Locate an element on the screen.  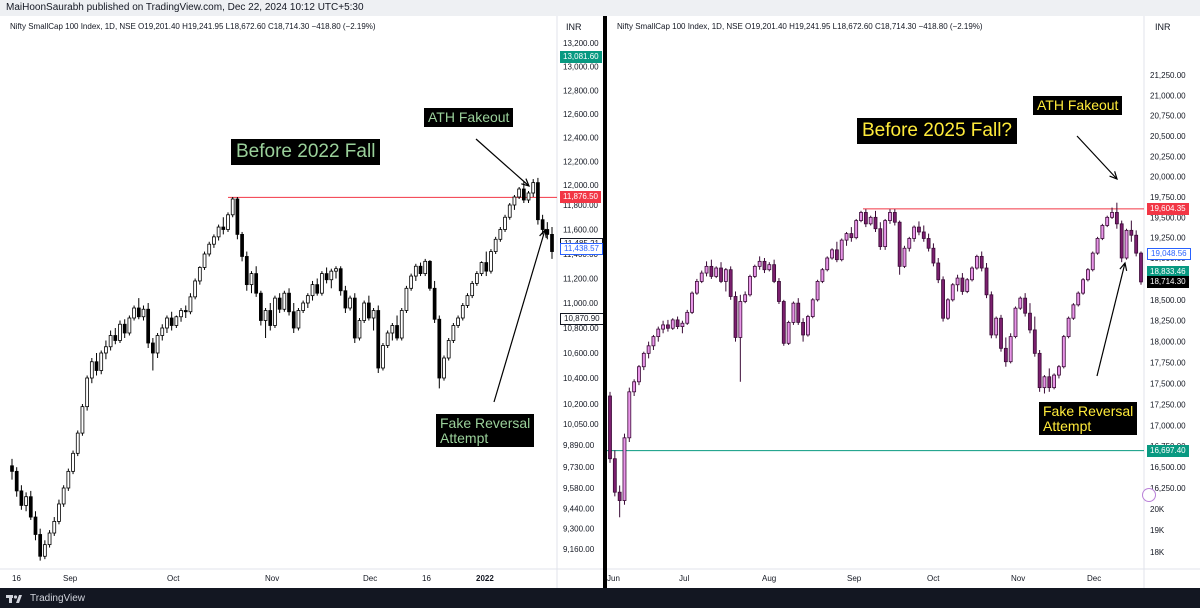
alert-circle-icon is located at coordinates (1149, 495).